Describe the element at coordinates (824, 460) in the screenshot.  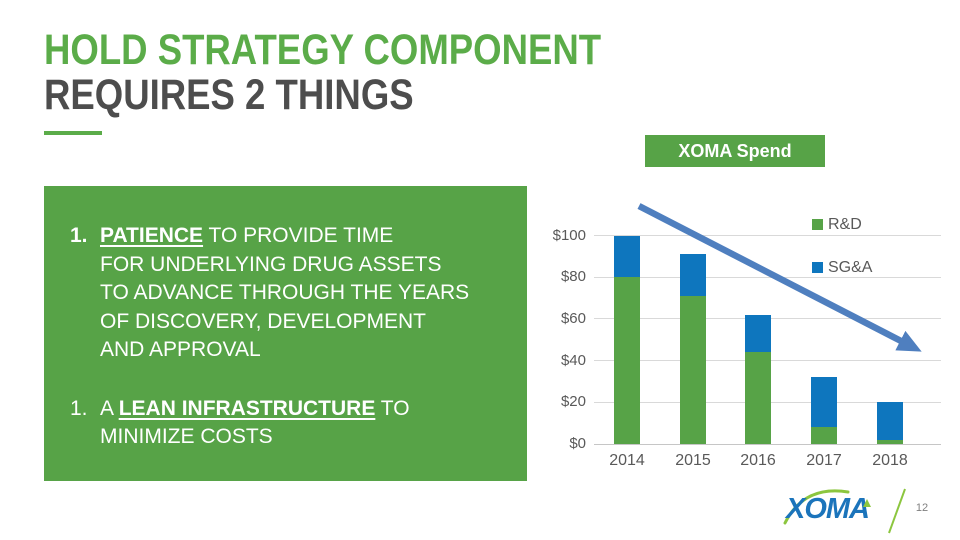
I see `x-axis-label-2017: 2017` at that location.